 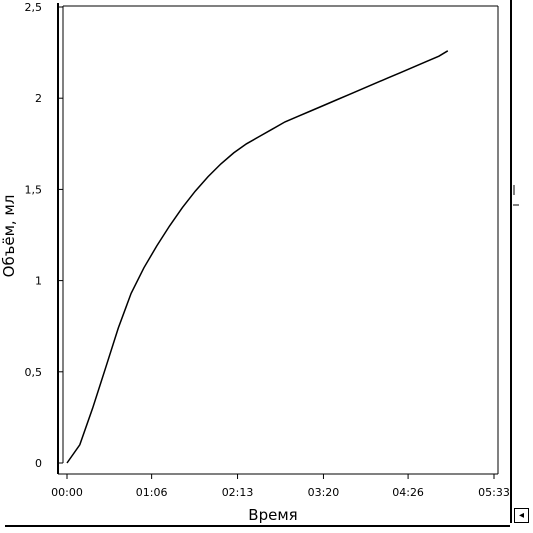 I want to click on y-tick-label: 0, so click(x=38, y=463).